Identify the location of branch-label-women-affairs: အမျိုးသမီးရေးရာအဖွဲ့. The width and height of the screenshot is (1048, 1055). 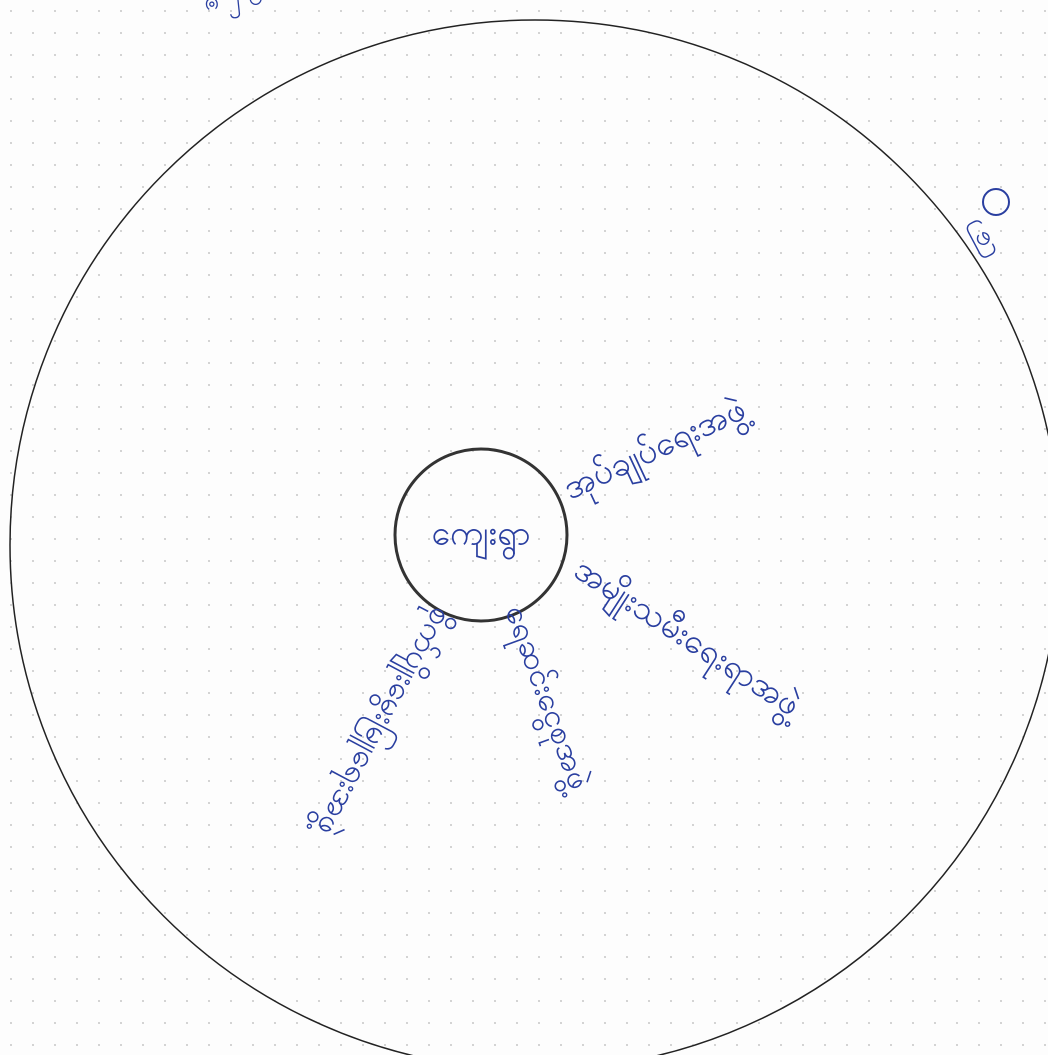
(688, 640).